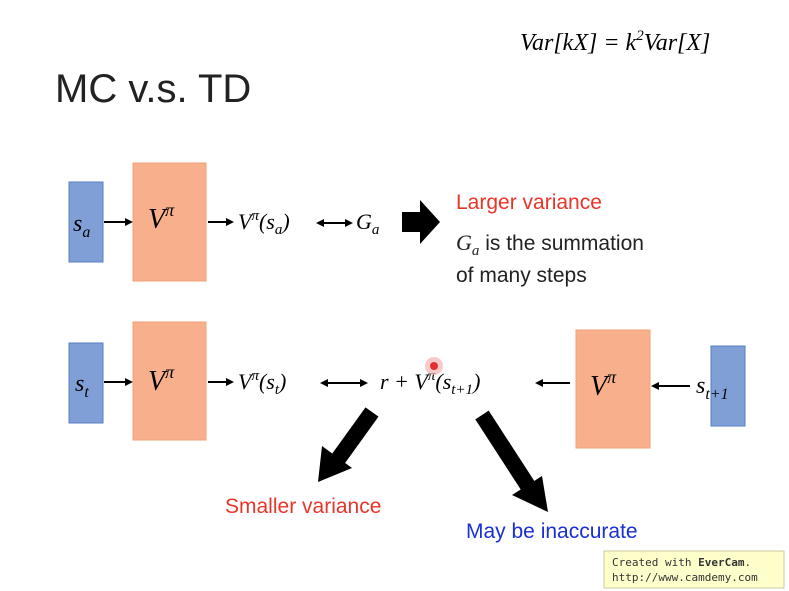  I want to click on note-title: Larger variance, so click(529, 202).